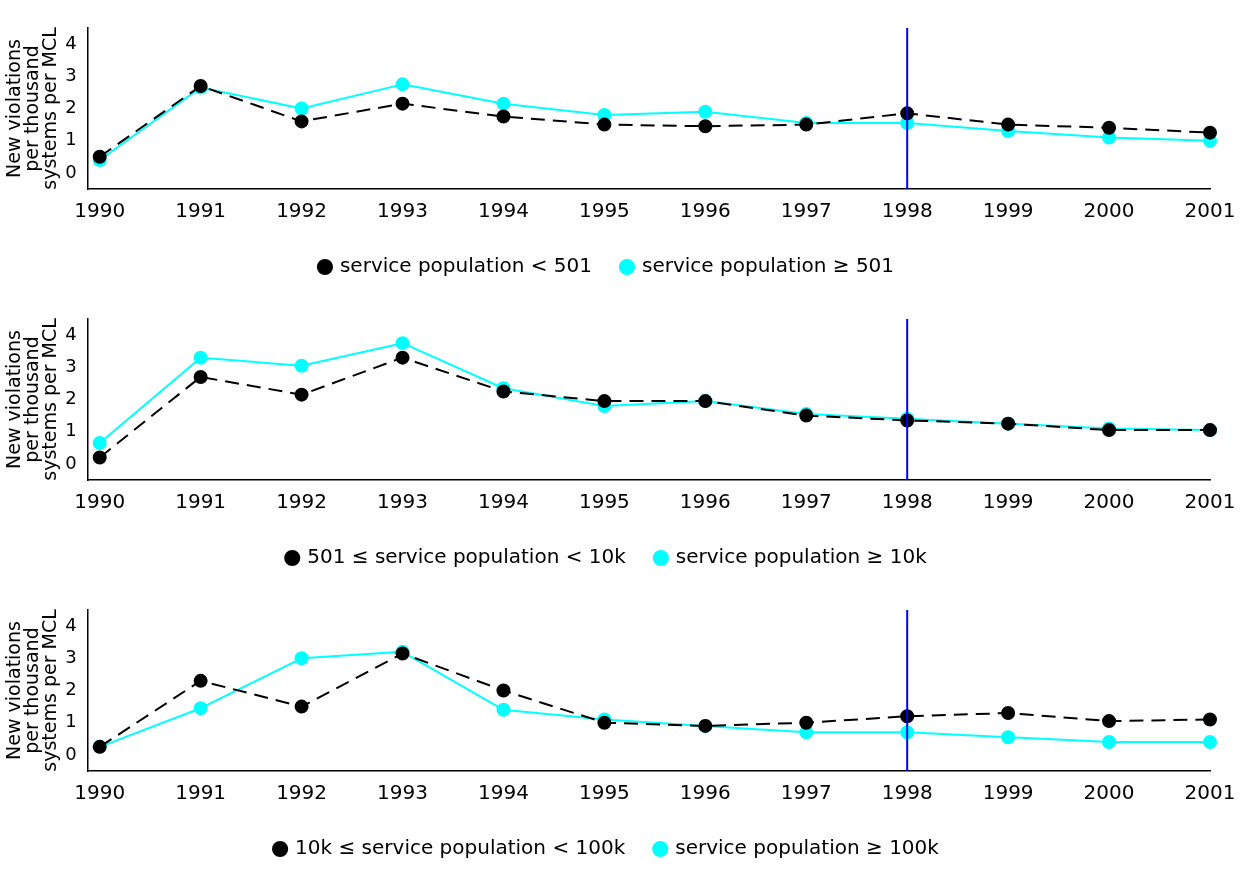  I want to click on legend-label: service population ≥ 501, so click(768, 265).